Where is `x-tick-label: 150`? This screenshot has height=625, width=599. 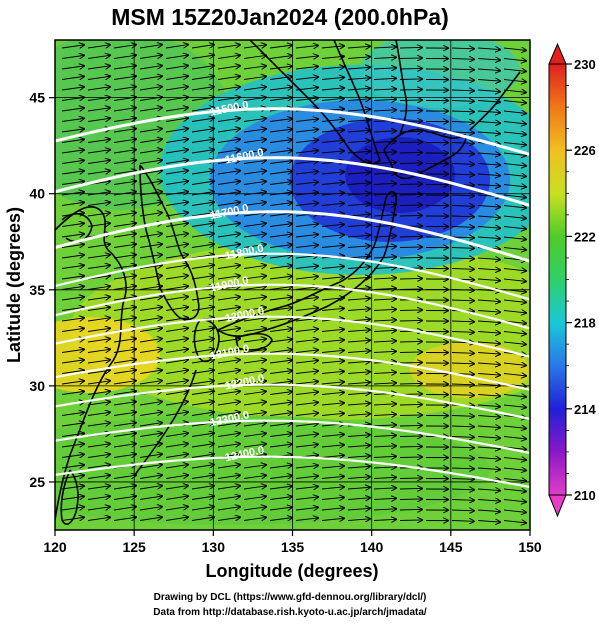
x-tick-label: 150 is located at coordinates (530, 547).